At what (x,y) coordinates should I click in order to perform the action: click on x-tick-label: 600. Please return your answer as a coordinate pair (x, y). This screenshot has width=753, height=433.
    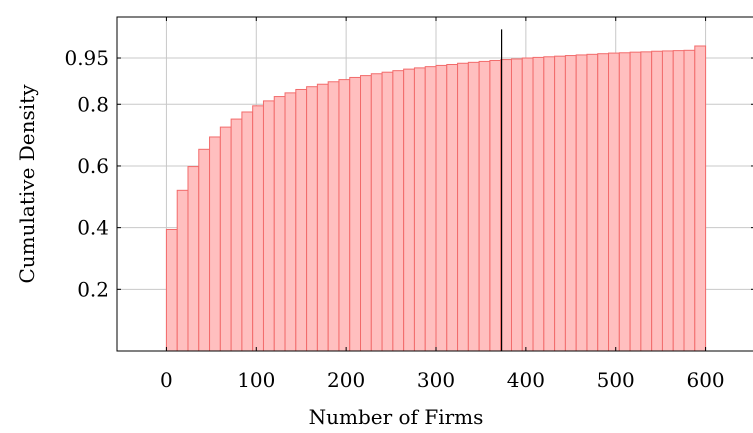
    Looking at the image, I should click on (705, 380).